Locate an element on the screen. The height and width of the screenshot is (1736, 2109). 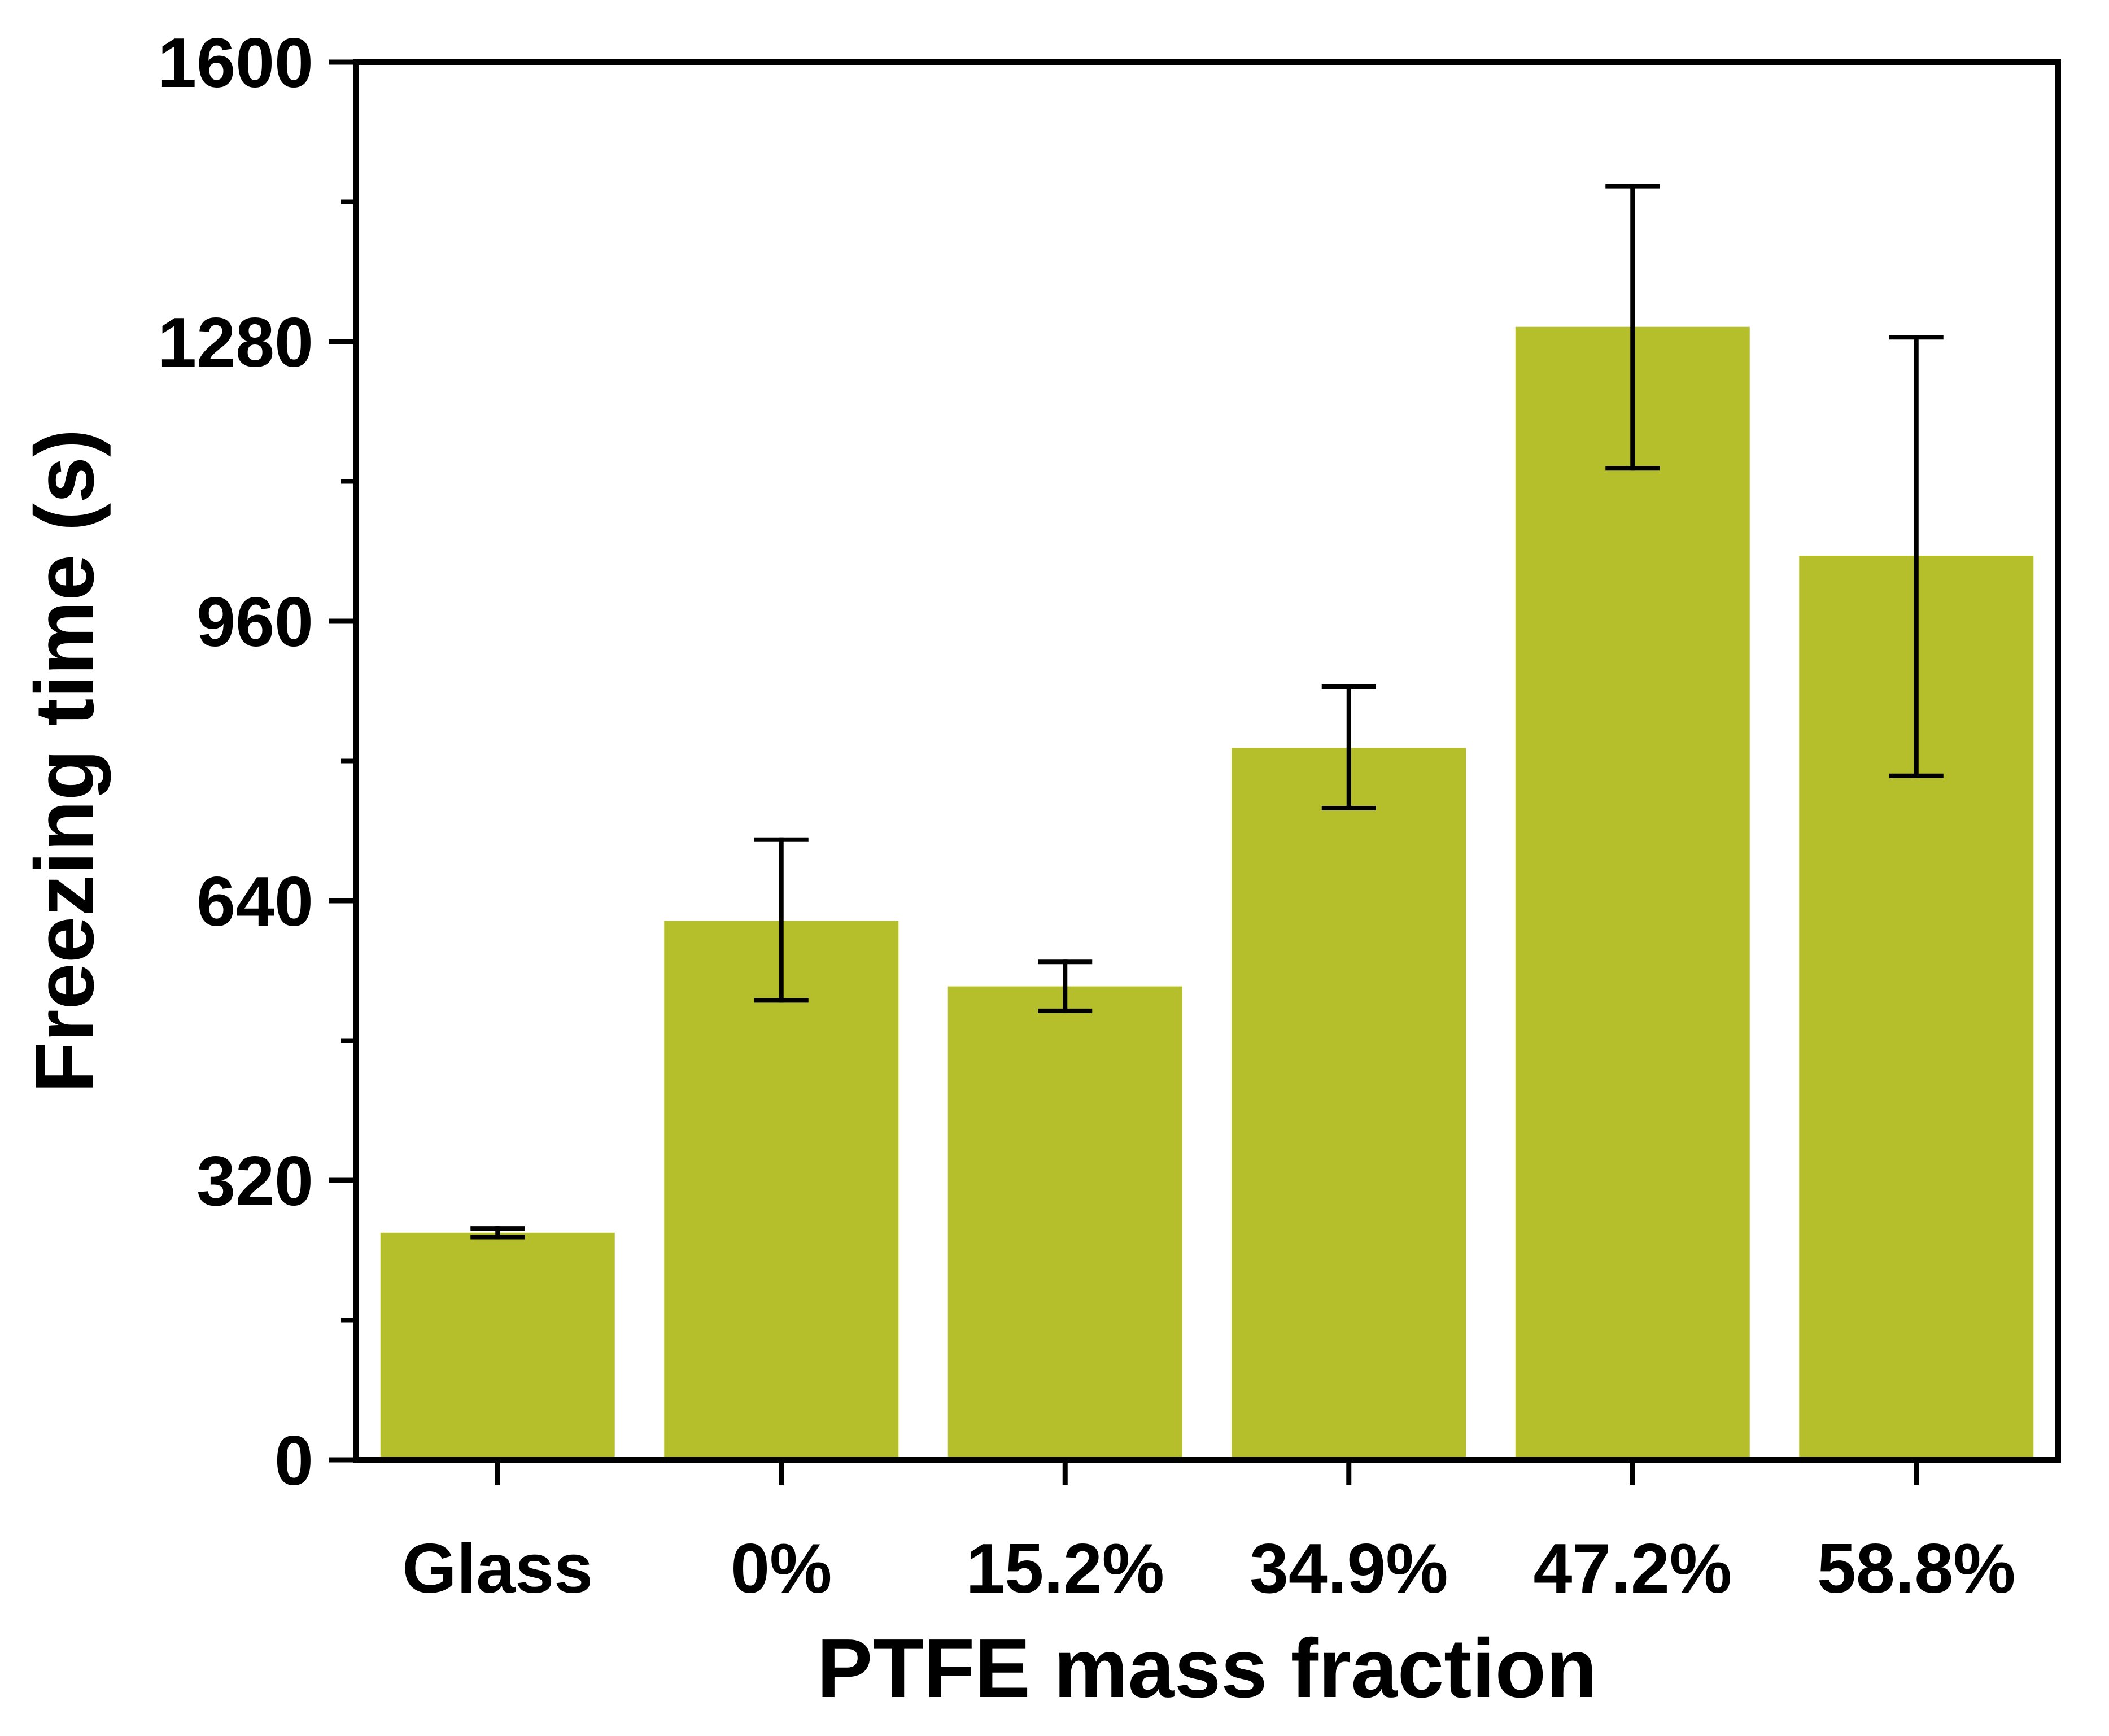
x-tick-label: 34.9% is located at coordinates (1349, 1569).